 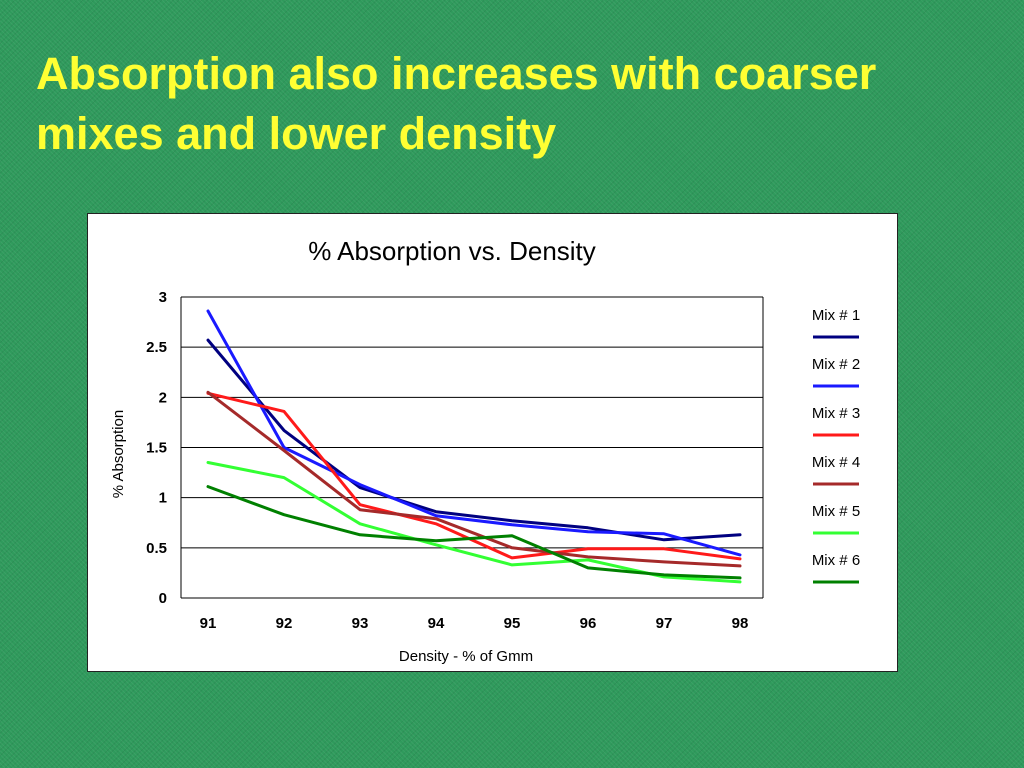 What do you see at coordinates (296, 133) in the screenshot?
I see `slide-title-line-2: mixes and lower density` at bounding box center [296, 133].